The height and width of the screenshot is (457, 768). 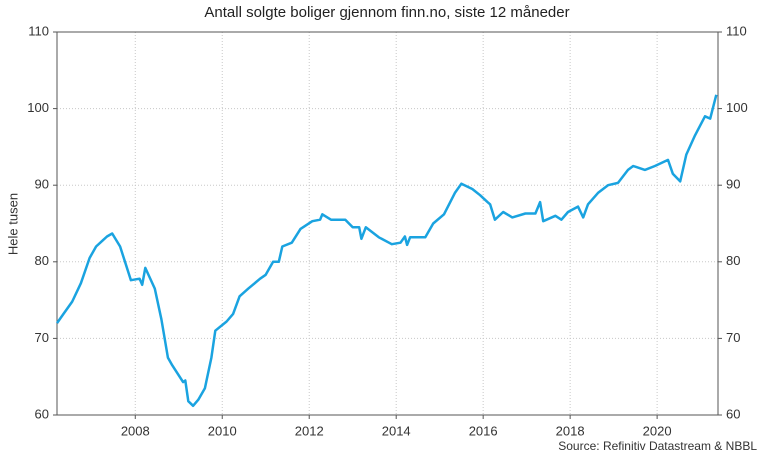 I want to click on y-axis-label: Hele tusen, so click(x=12, y=224).